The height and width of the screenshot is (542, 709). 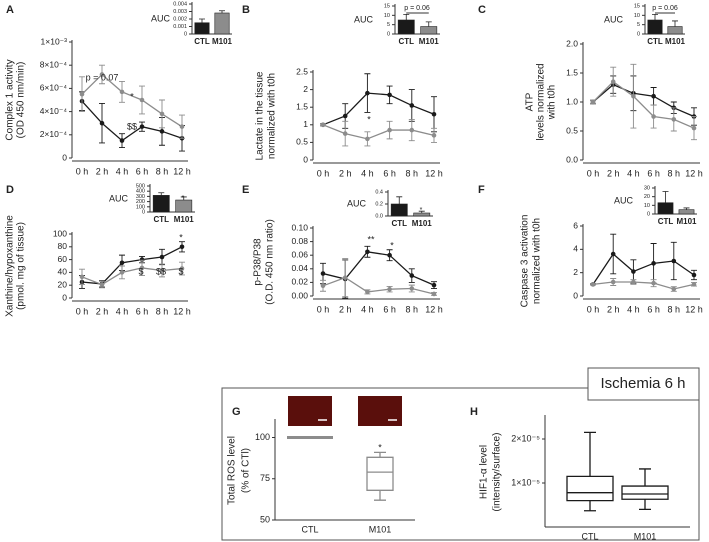 I want to click on x-tick-label: 6 h, so click(x=142, y=311).